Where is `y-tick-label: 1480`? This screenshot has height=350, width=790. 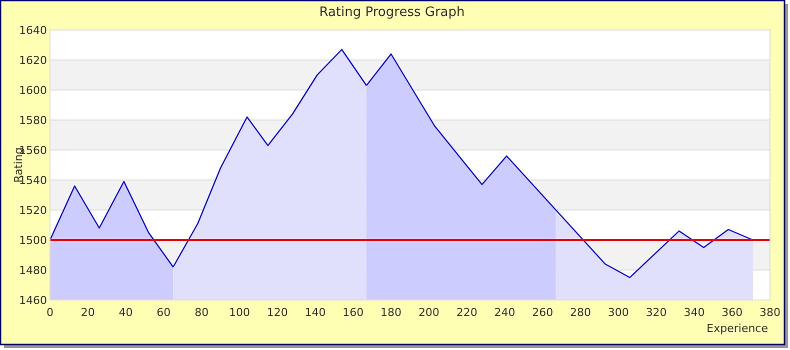 y-tick-label: 1480 is located at coordinates (33, 270).